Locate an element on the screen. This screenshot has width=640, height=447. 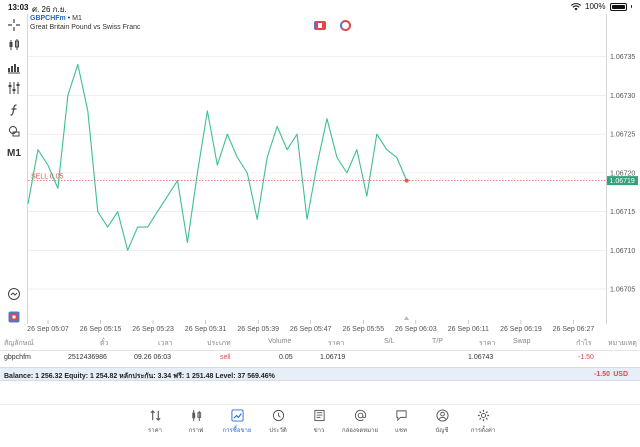
wifi-icon is located at coordinates (576, 6).